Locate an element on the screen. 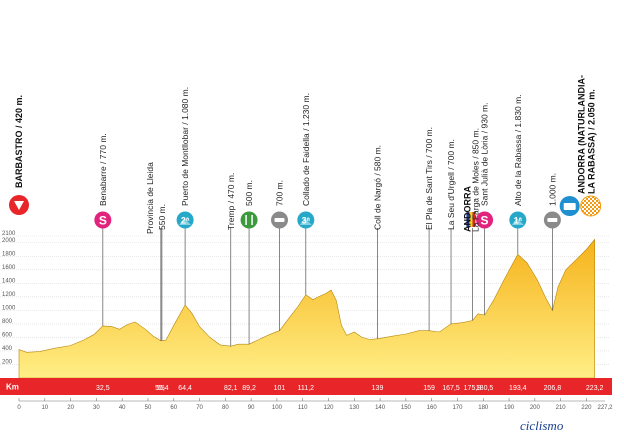 The width and height of the screenshot is (624, 445). y-tick-label: 1600 is located at coordinates (9, 268).